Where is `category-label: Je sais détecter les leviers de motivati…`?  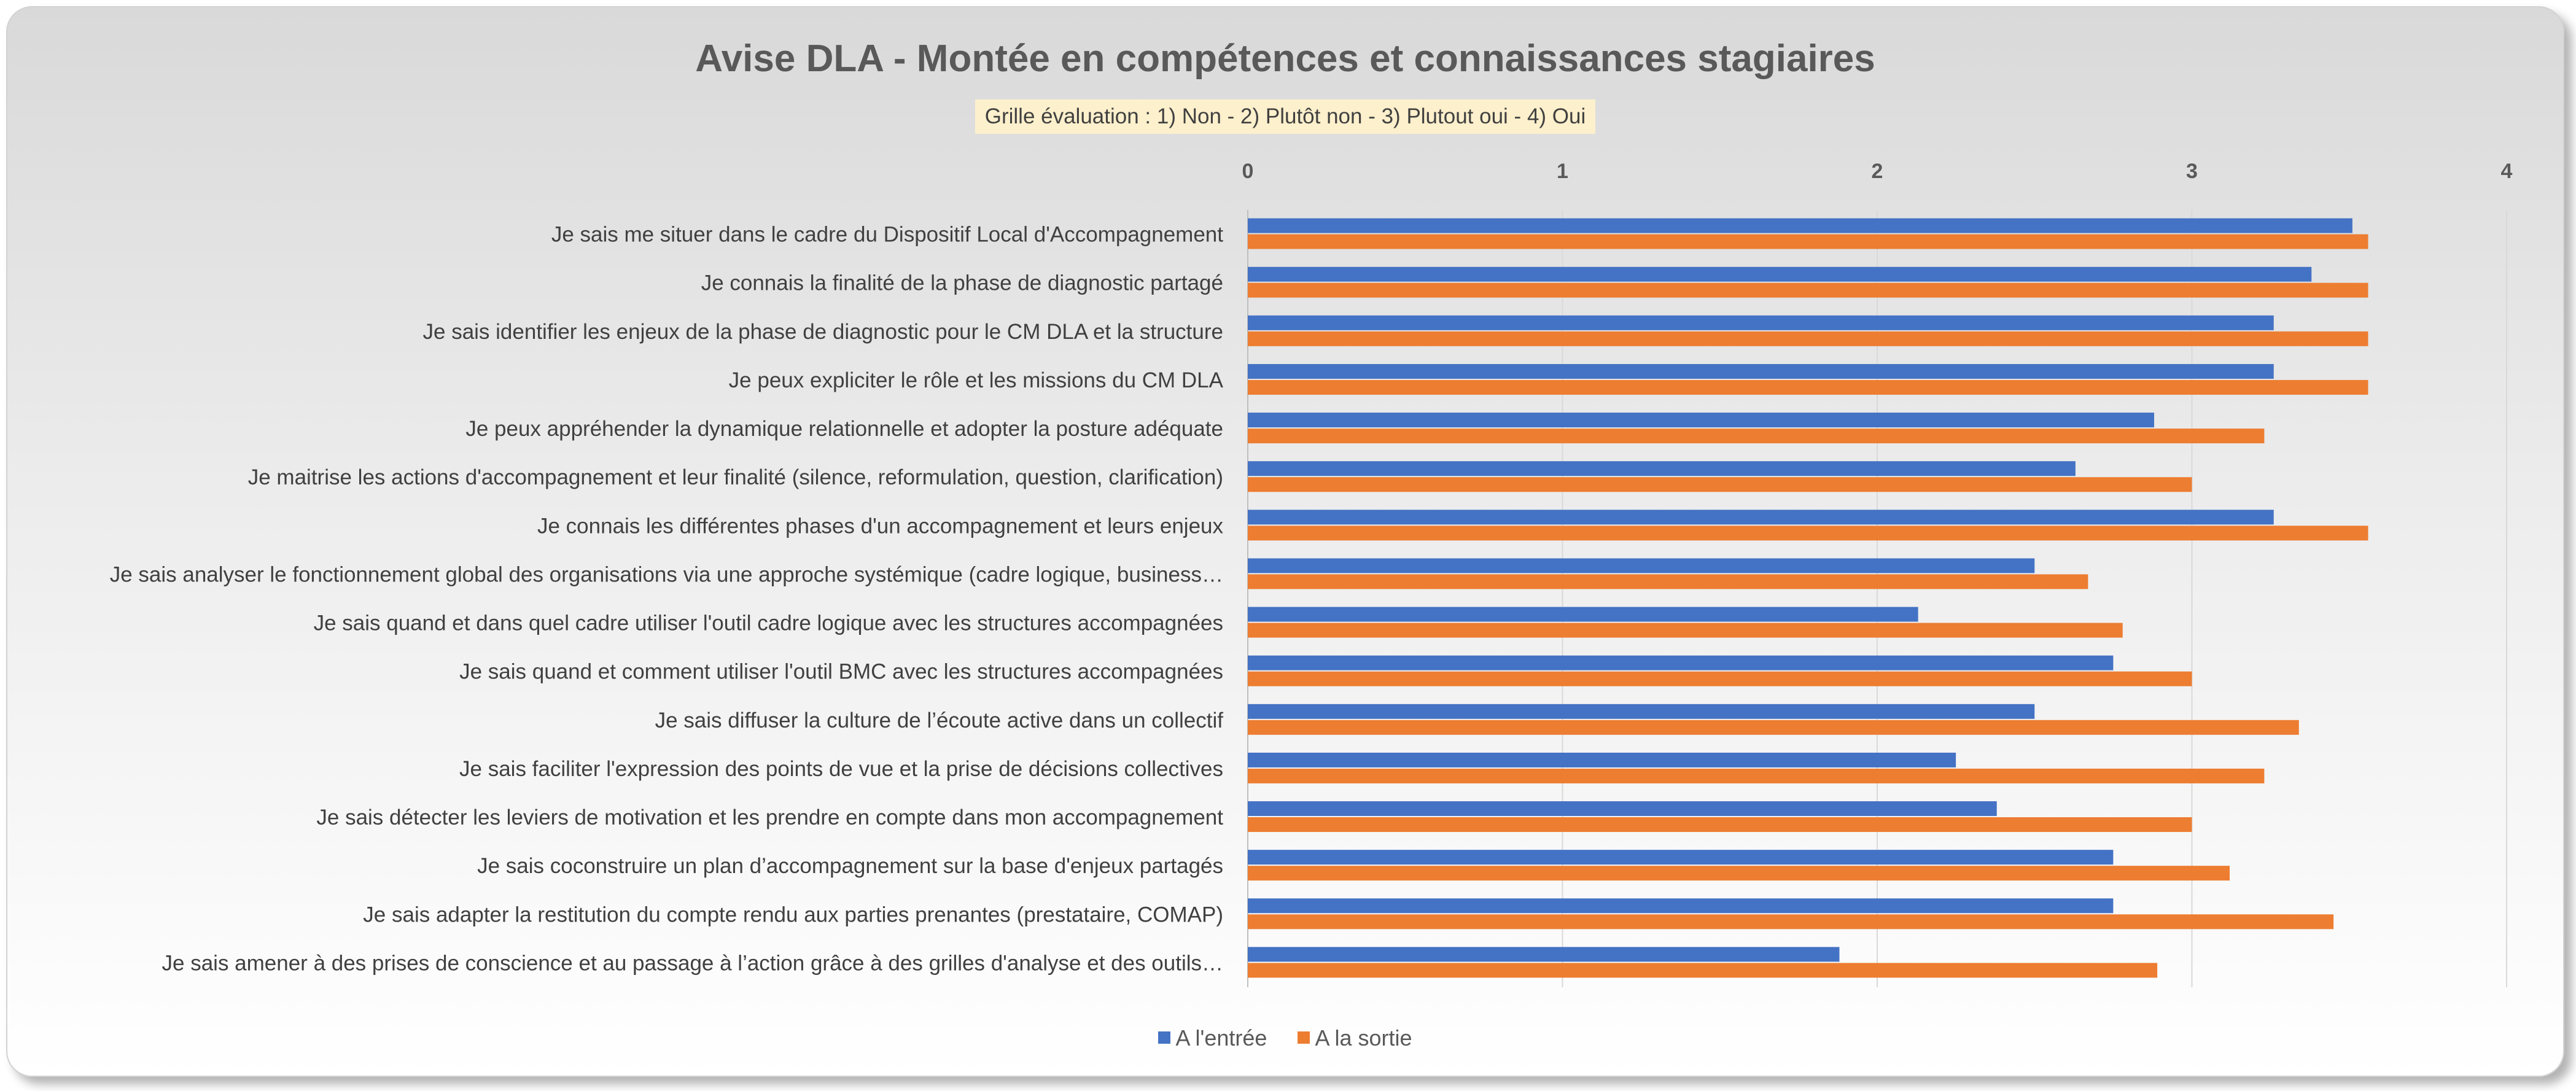
category-label: Je sais détecter les leviers de motivati… is located at coordinates (769, 817).